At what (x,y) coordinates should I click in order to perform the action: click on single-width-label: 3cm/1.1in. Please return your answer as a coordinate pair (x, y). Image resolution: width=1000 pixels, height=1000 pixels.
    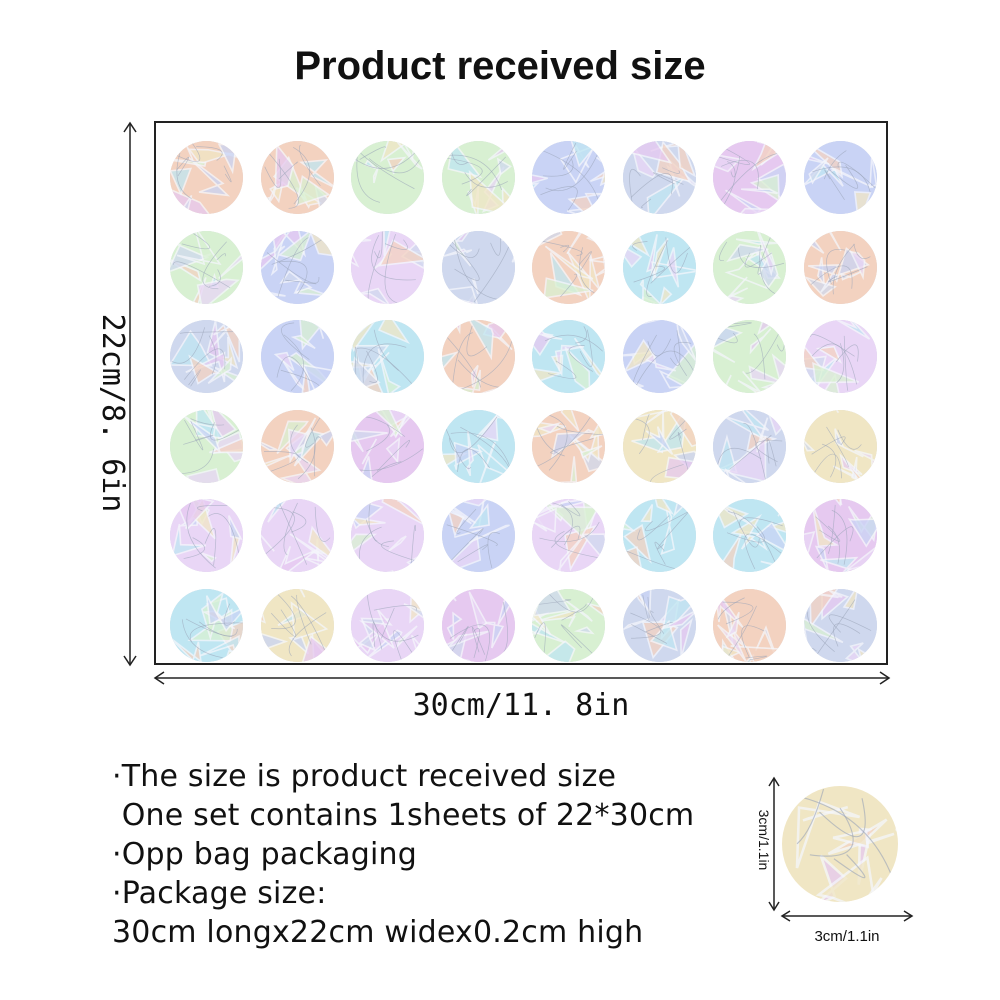
    Looking at the image, I should click on (847, 936).